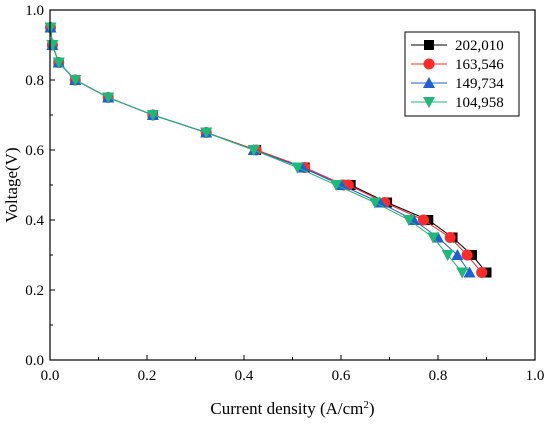  What do you see at coordinates (292, 408) in the screenshot?
I see `x-axis-title: Current density (A/cm2)` at bounding box center [292, 408].